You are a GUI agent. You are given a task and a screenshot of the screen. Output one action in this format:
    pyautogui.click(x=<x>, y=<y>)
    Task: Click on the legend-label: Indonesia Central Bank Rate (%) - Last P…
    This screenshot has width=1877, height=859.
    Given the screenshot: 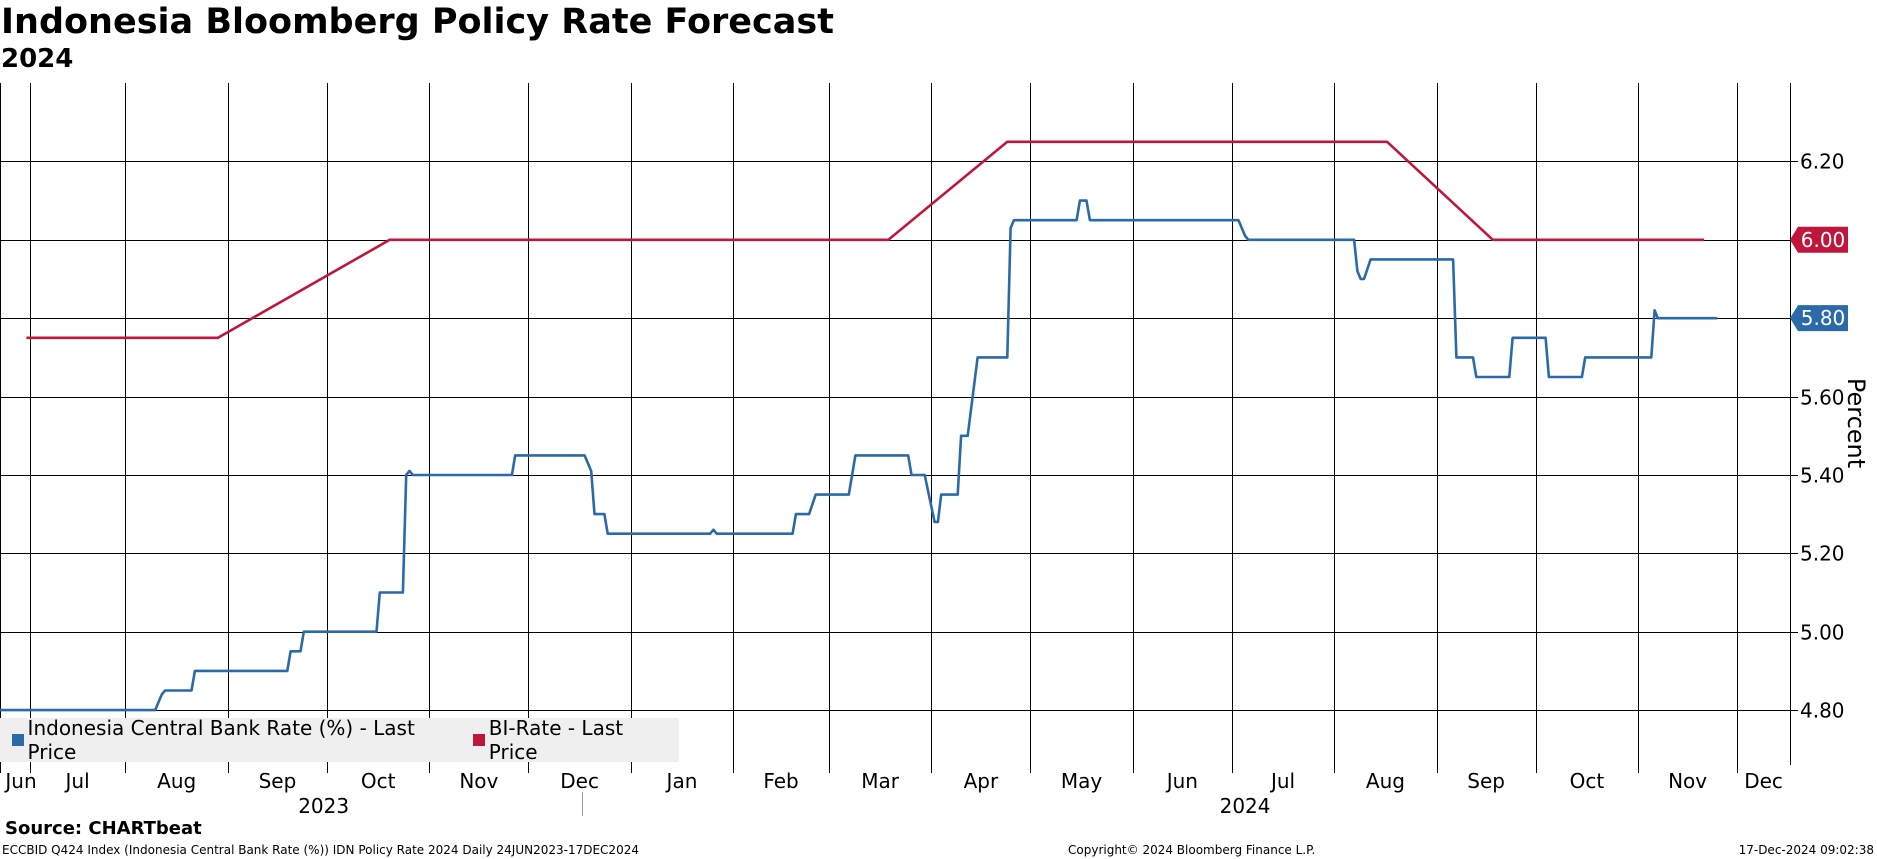 What is the action you would take?
    pyautogui.click(x=221, y=740)
    